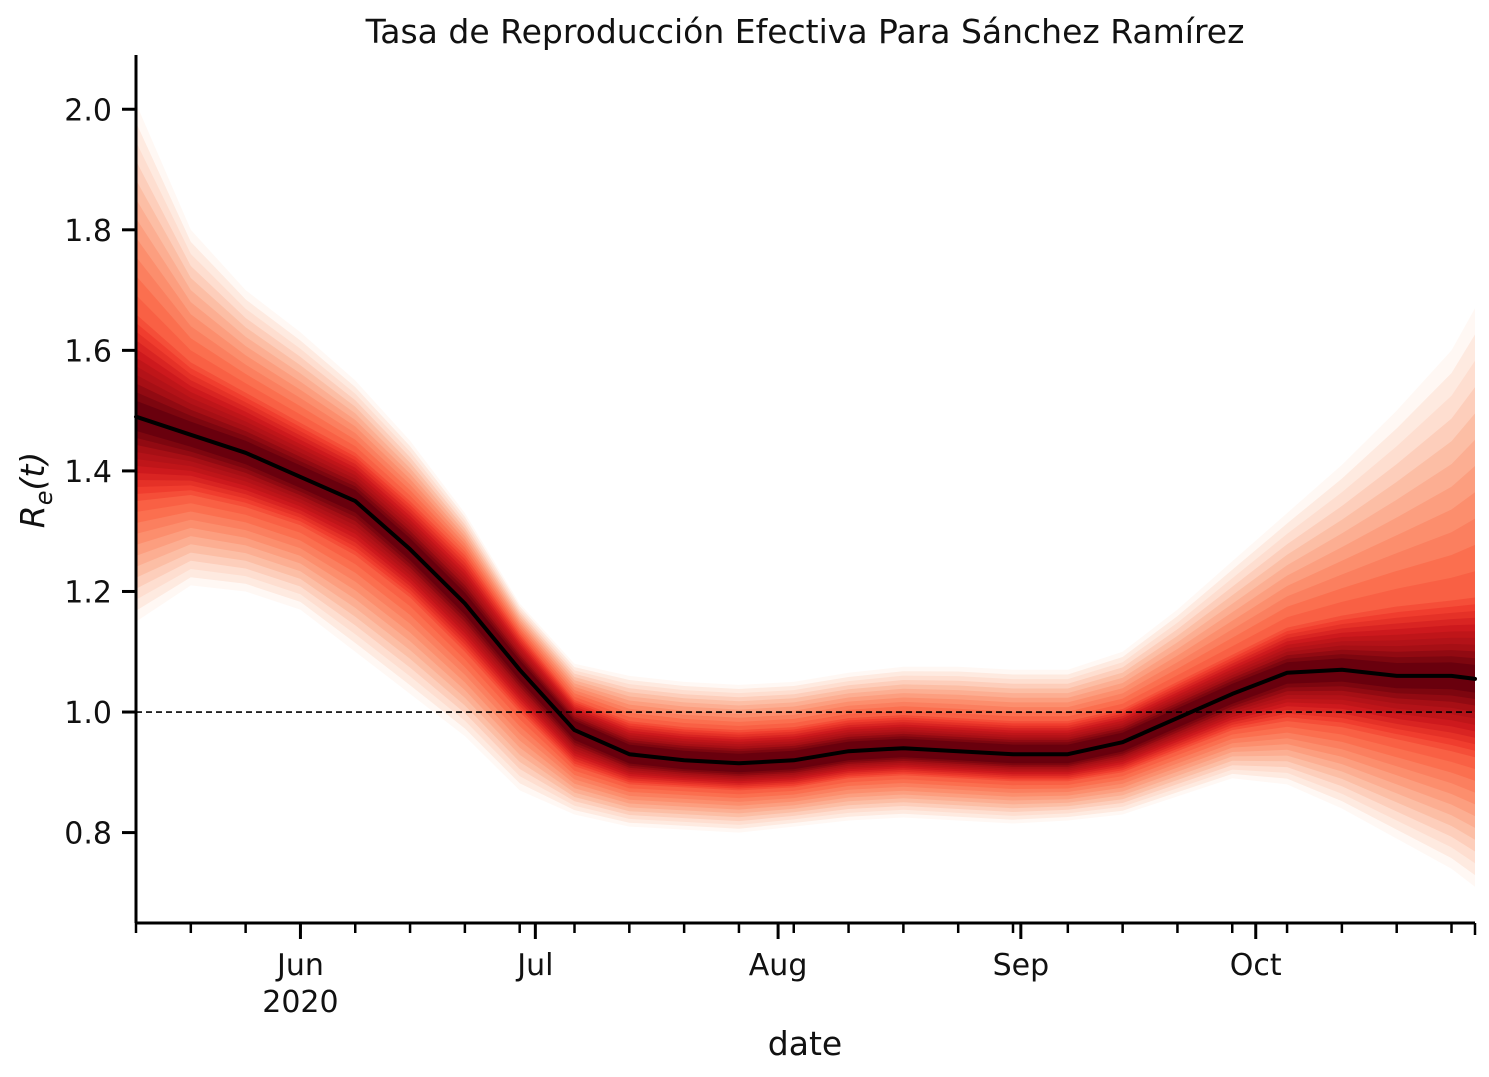 The height and width of the screenshot is (1077, 1489). What do you see at coordinates (534, 965) in the screenshot?
I see `x-tick-label-2: Jul` at bounding box center [534, 965].